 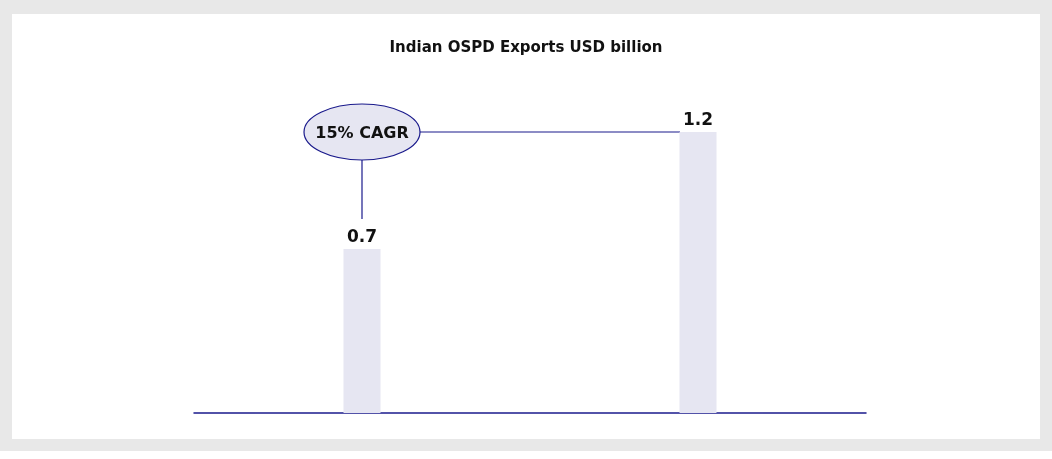 I want to click on annotation: 15% CAGR, so click(x=362, y=132).